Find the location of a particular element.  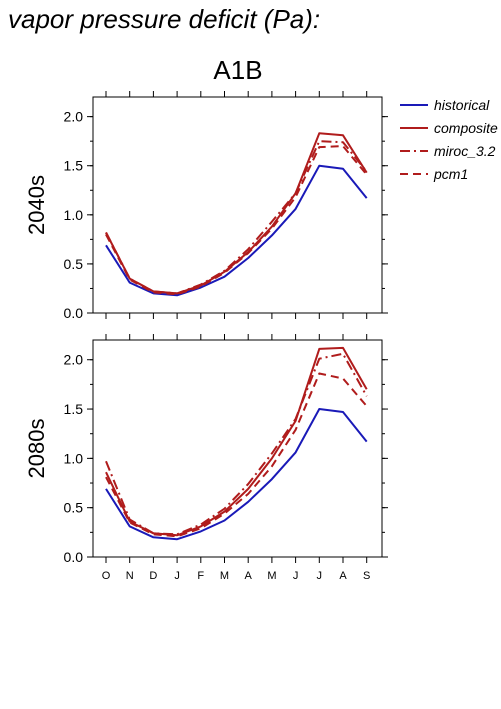

y-axis-label: 2040s is located at coordinates (36, 205).